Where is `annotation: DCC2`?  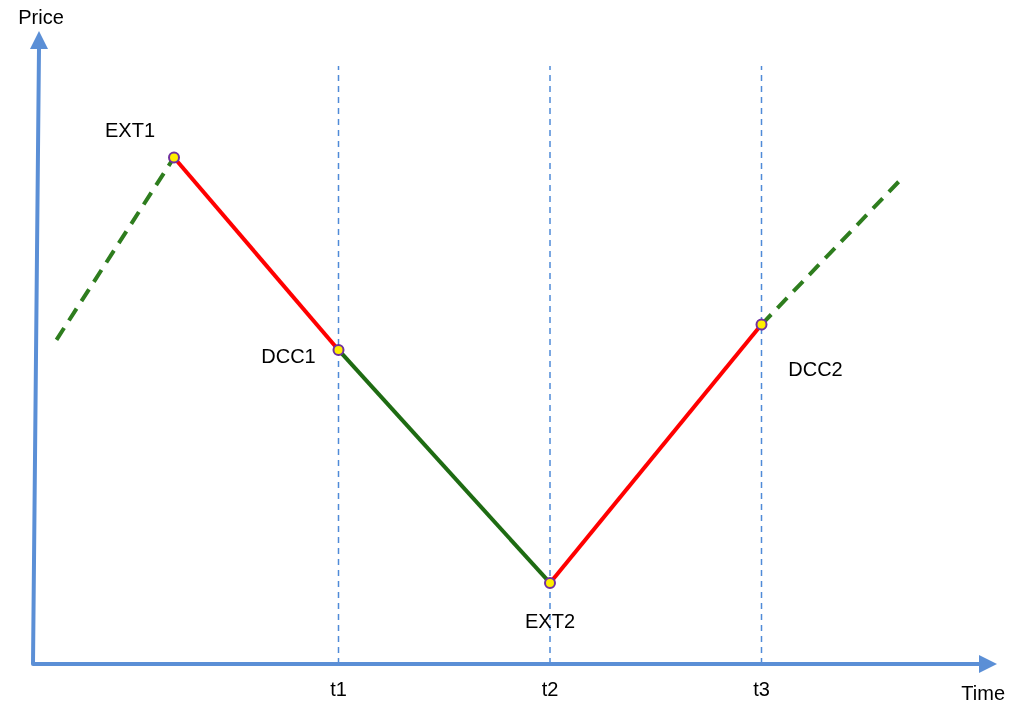 annotation: DCC2 is located at coordinates (815, 369).